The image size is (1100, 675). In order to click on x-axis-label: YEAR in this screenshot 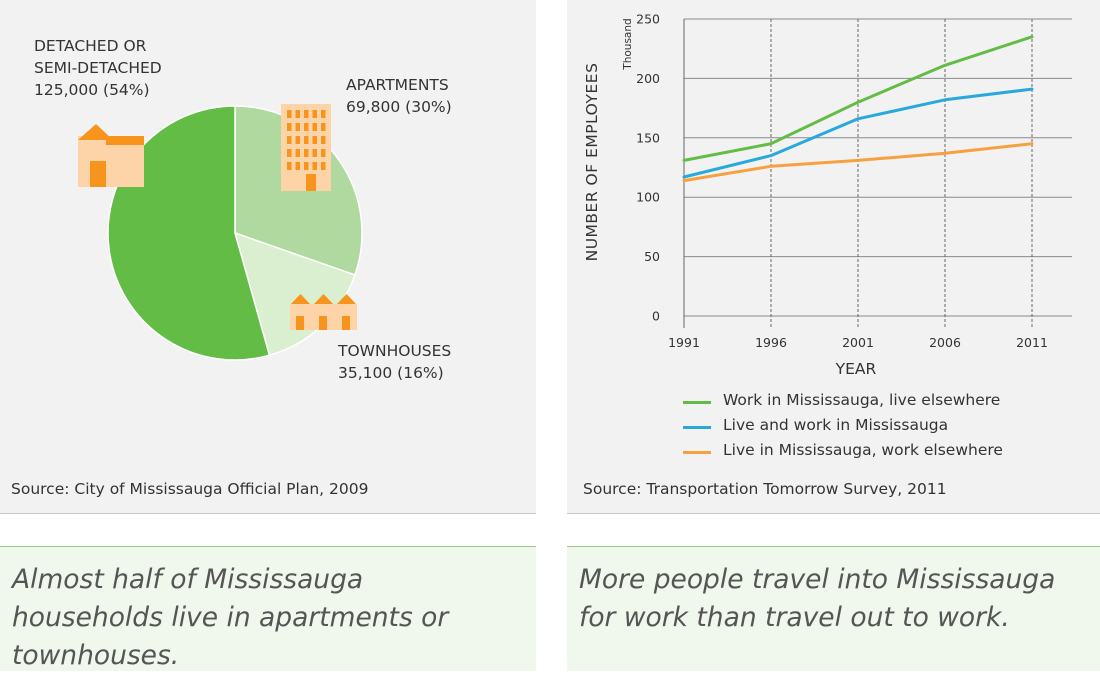, I will do `click(856, 369)`.